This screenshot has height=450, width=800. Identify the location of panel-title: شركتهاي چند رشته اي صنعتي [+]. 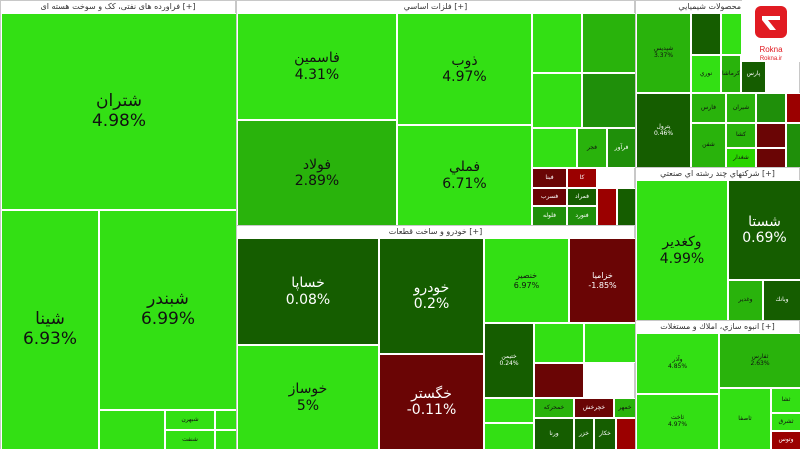
(717, 174).